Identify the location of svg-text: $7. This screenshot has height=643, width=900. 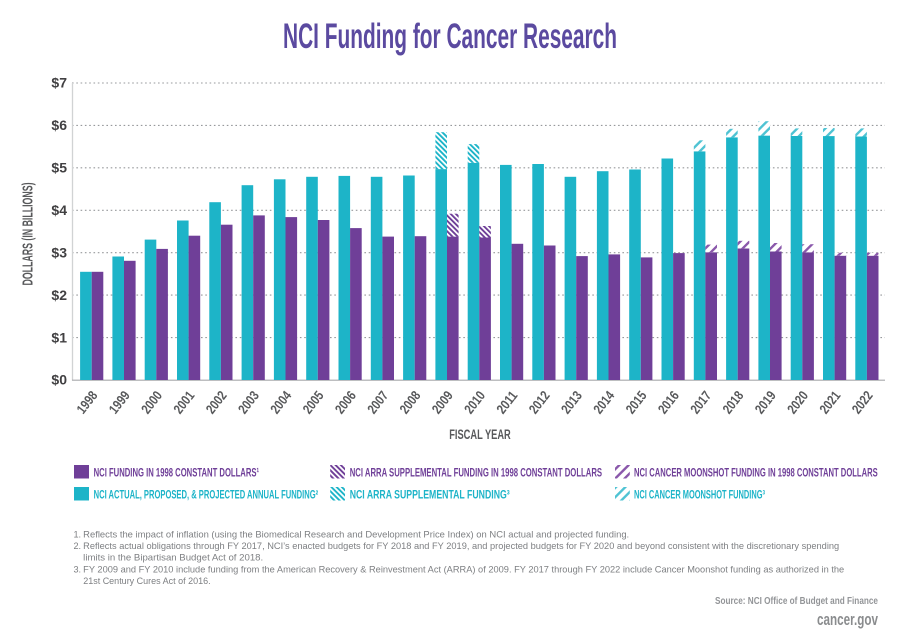
(59, 83).